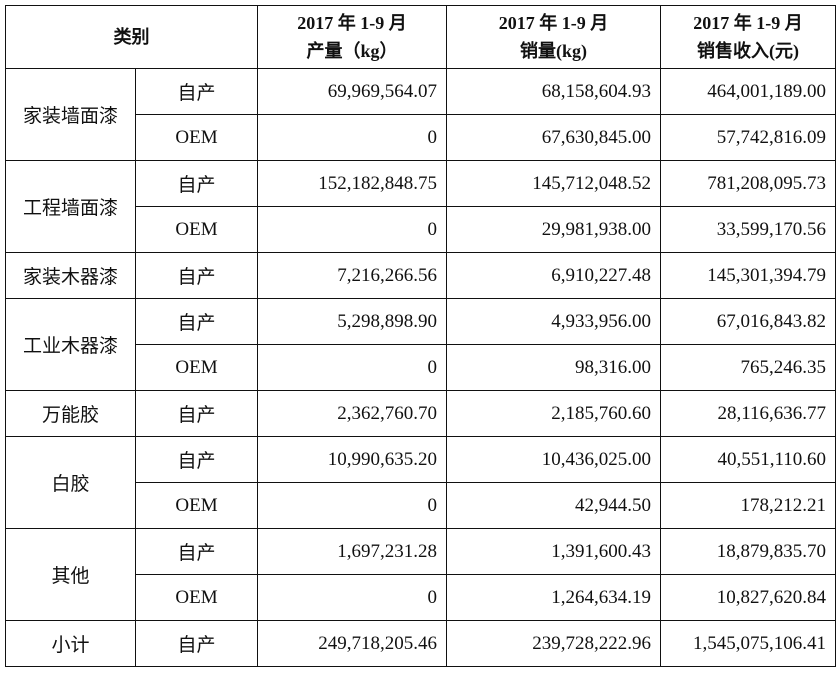  Describe the element at coordinates (553, 229) in the screenshot. I see `sales-cell: 29,981,938.00` at that location.